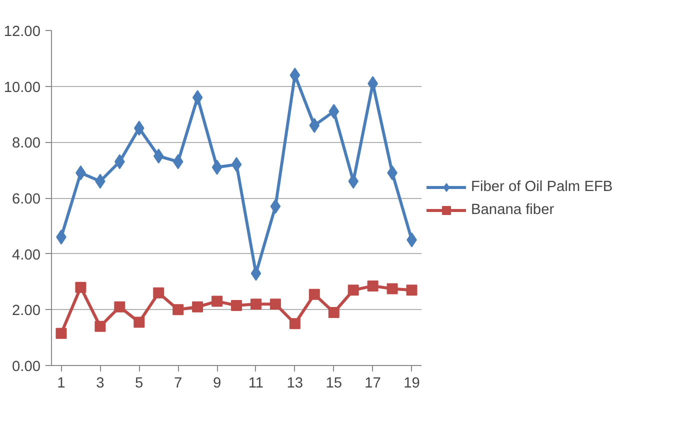 This screenshot has width=698, height=421. I want to click on x-tick-label: 17, so click(372, 384).